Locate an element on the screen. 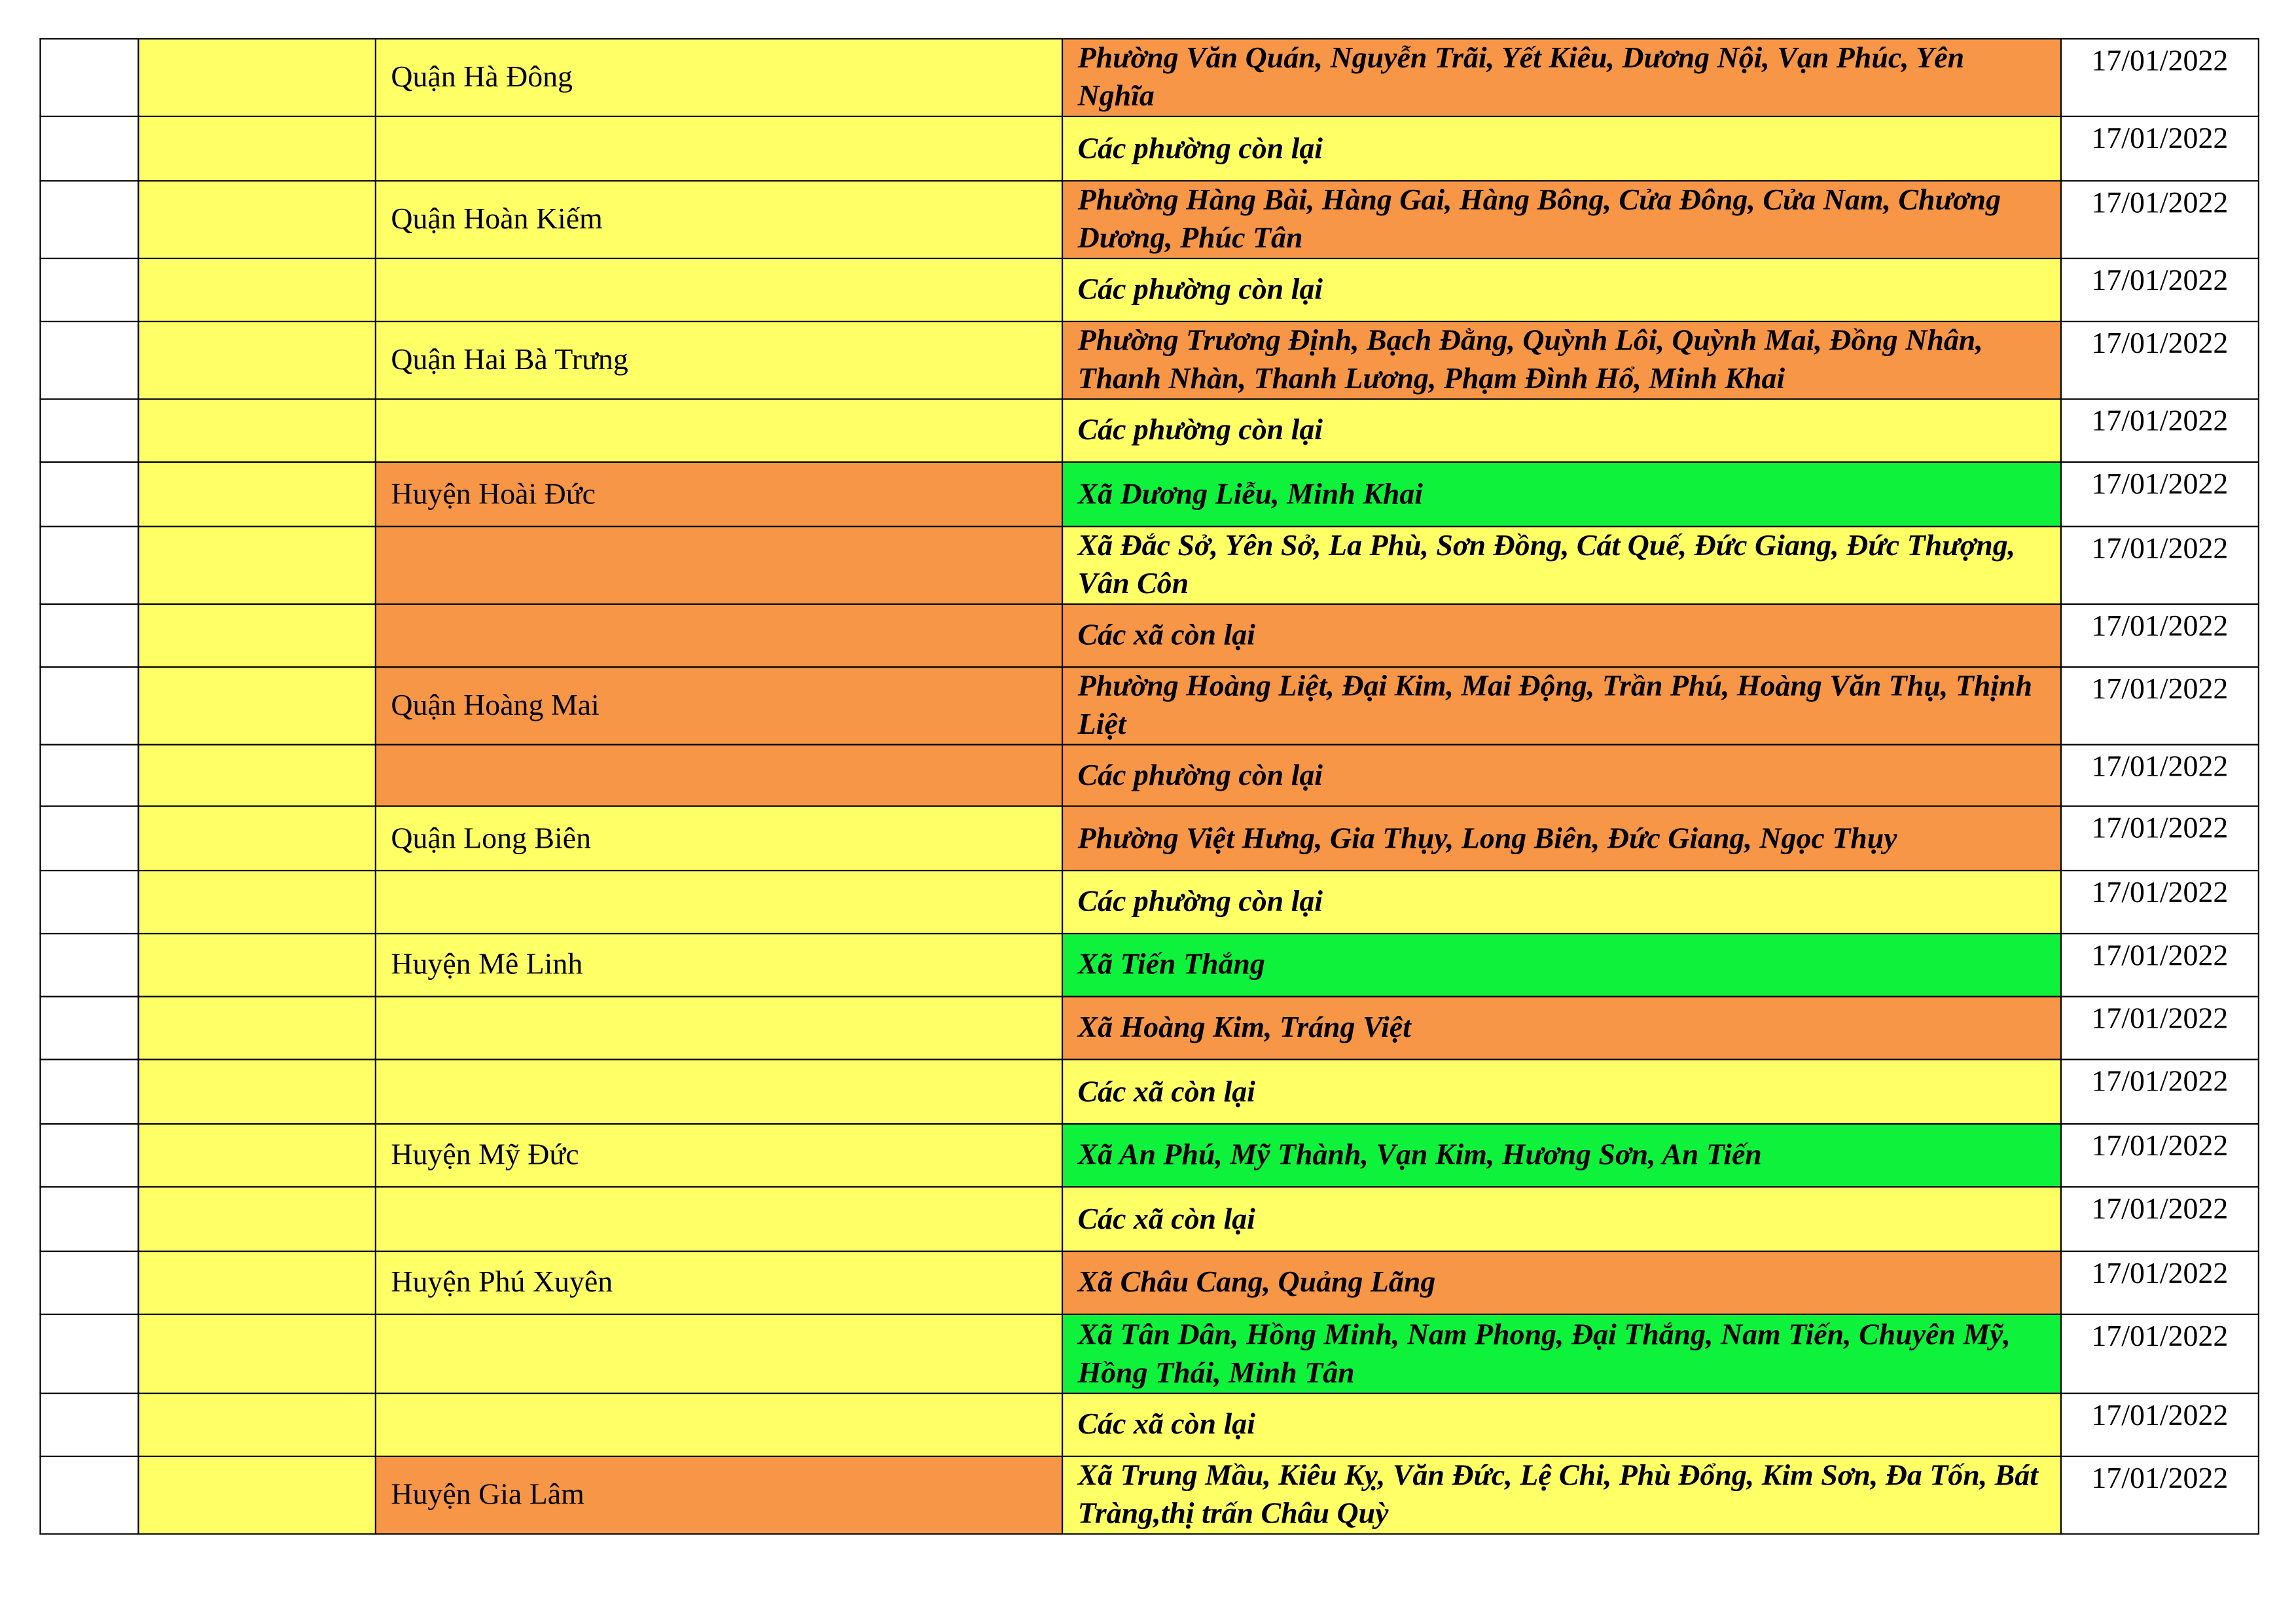 The width and height of the screenshot is (2296, 1624). district-cell: Quận Hà Đông is located at coordinates (719, 77).